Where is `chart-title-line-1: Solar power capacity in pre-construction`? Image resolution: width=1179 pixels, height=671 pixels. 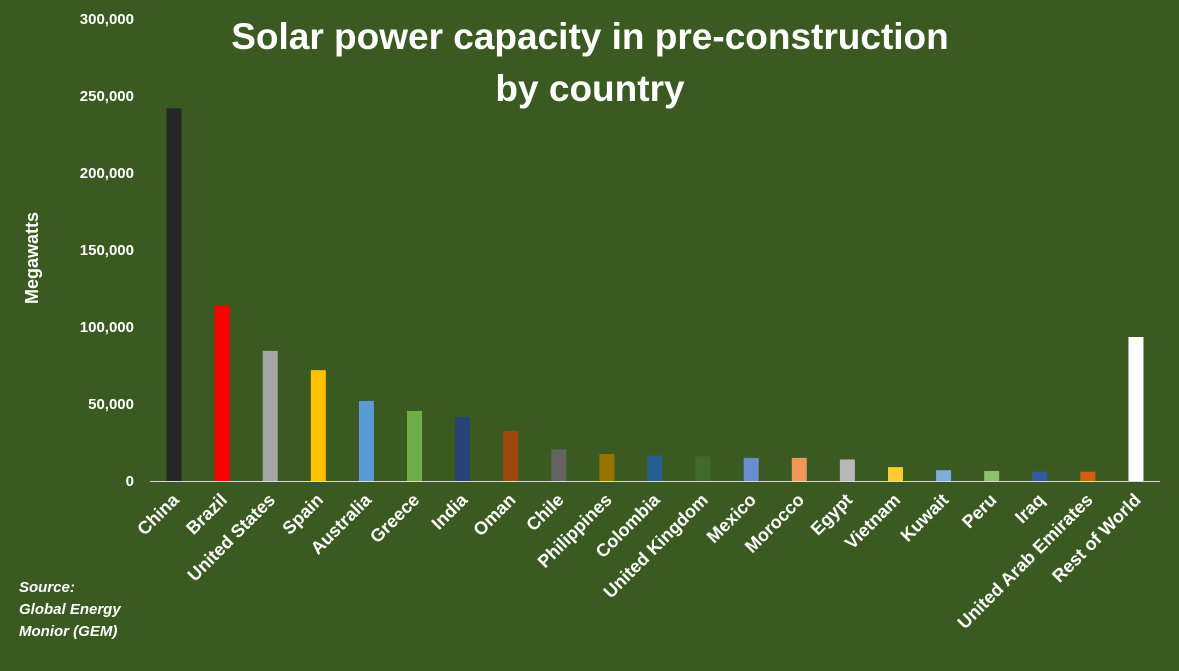
chart-title-line-1: Solar power capacity in pre-construction is located at coordinates (590, 36).